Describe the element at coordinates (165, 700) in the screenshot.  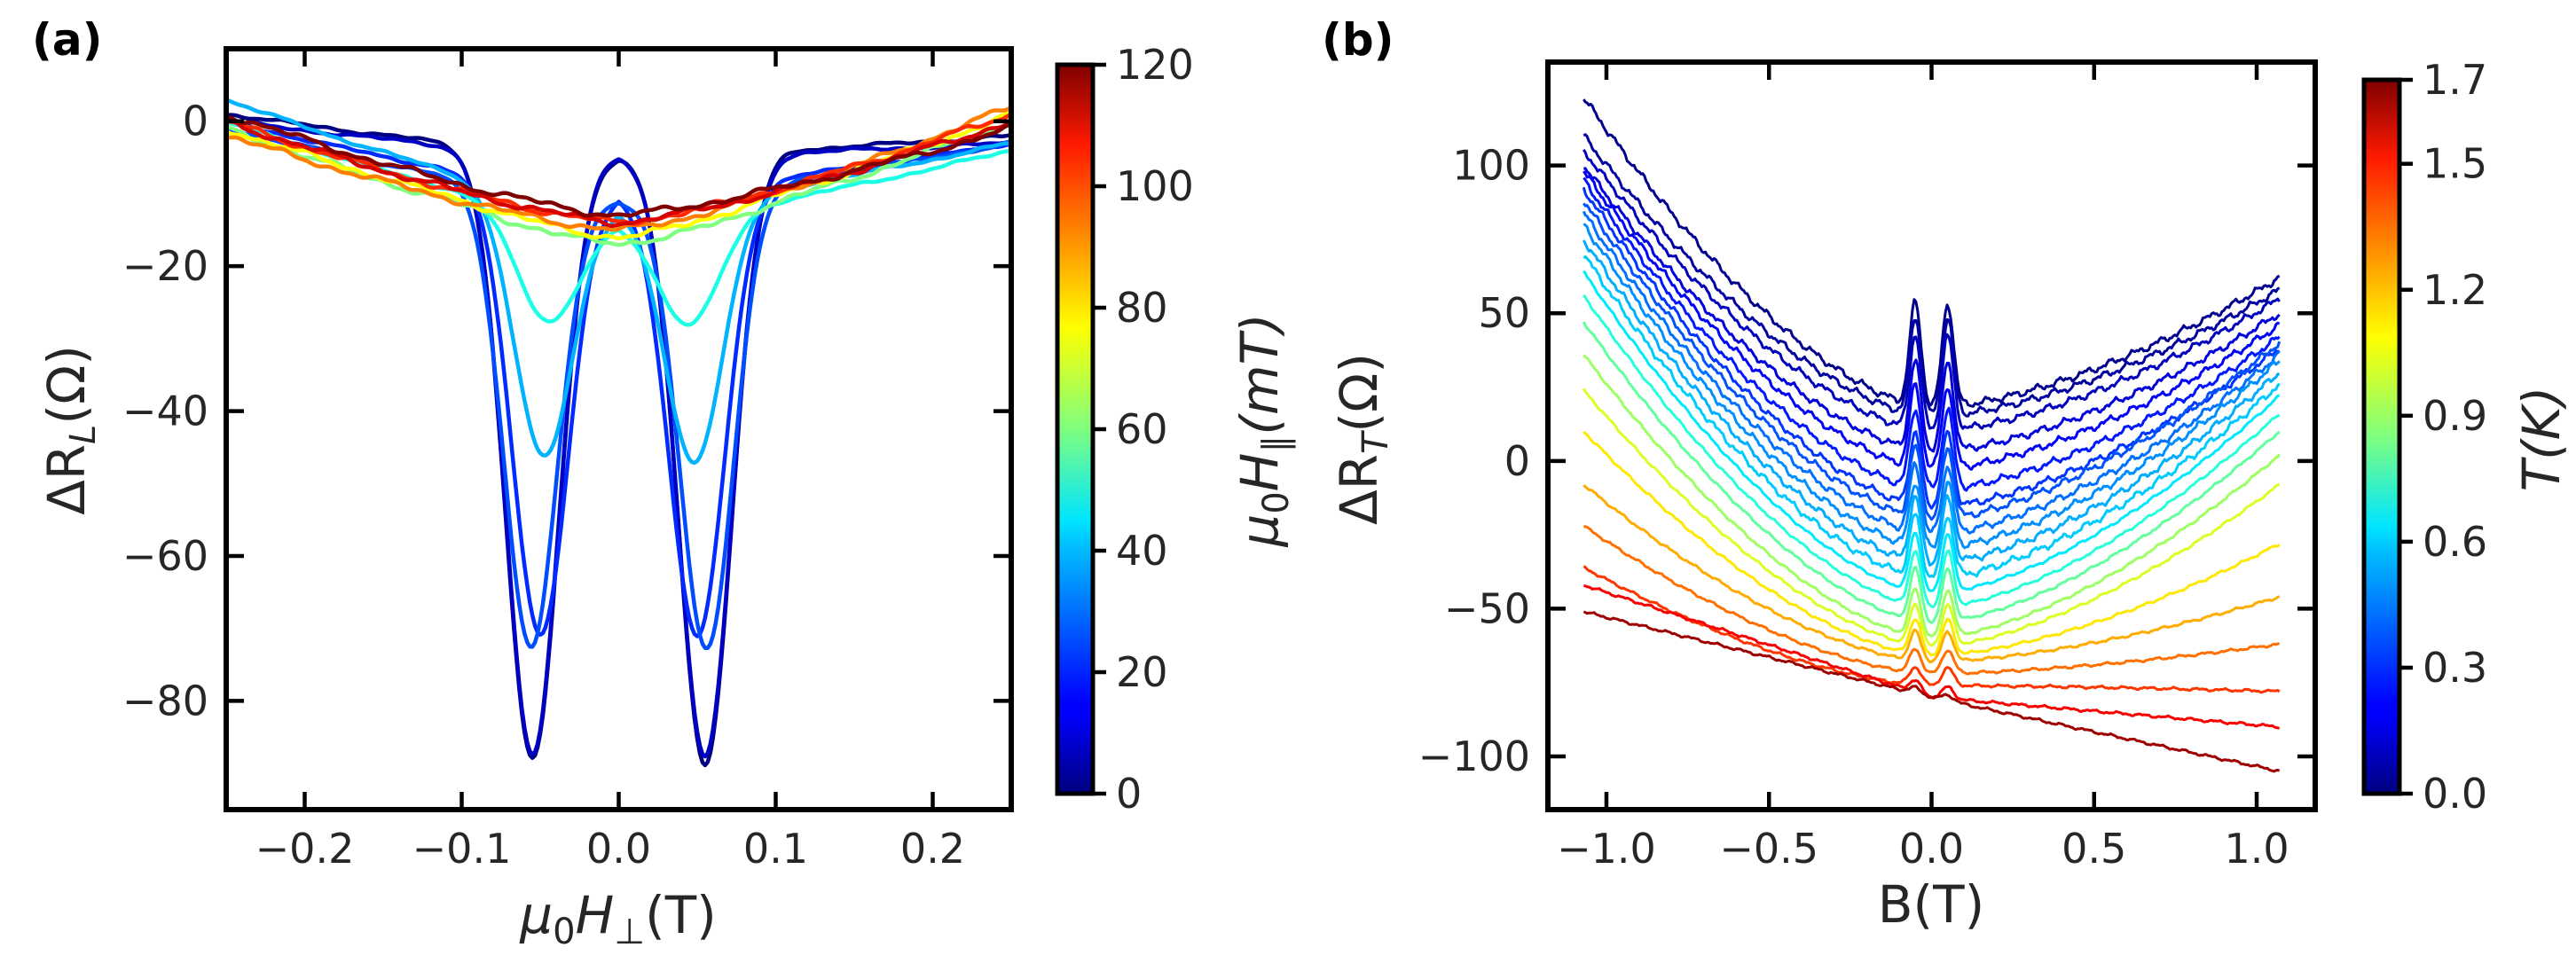
I see `panel-a-ytick-label: −80` at that location.